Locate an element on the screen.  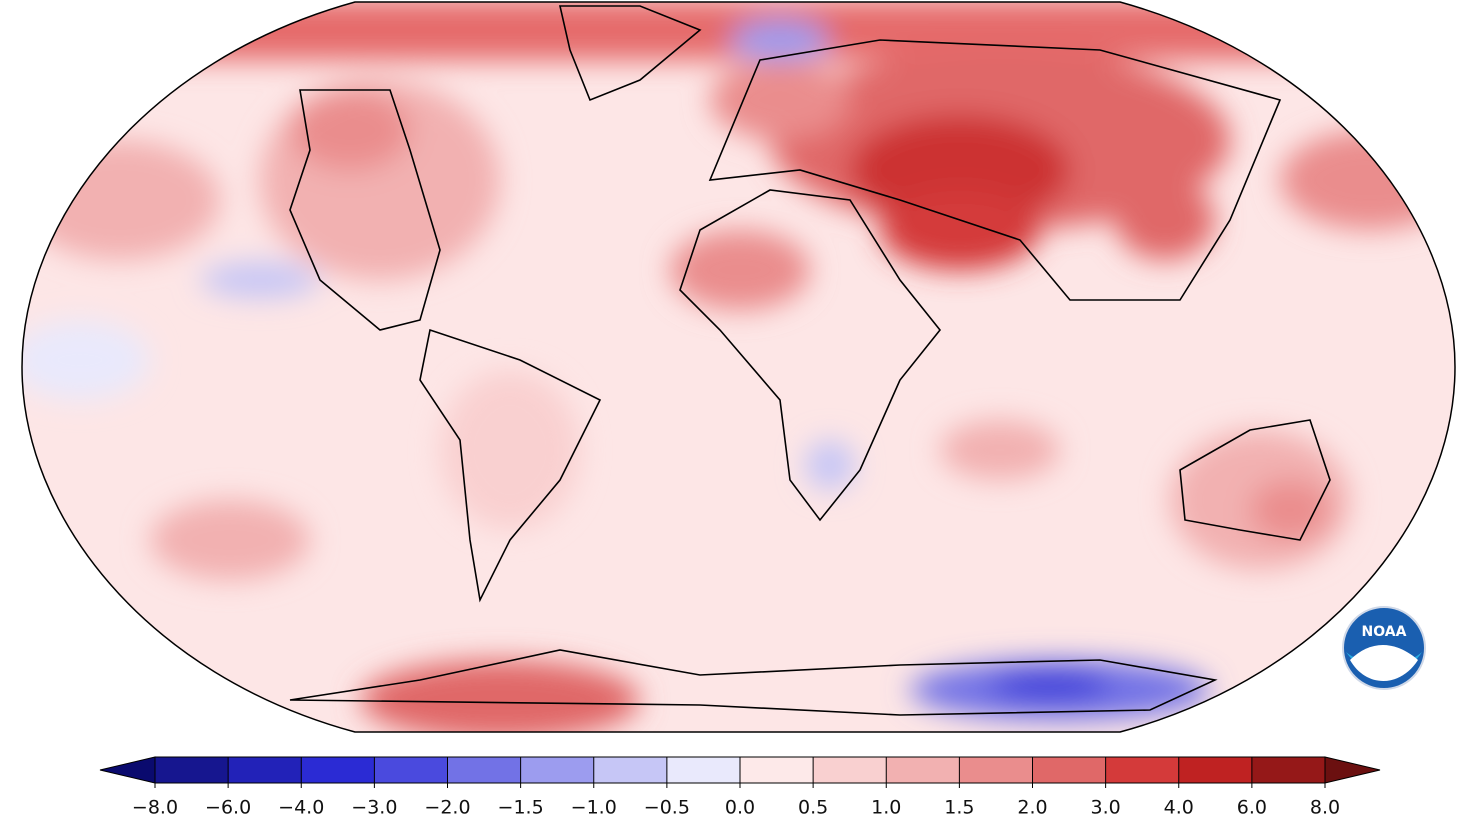
tick-label: −2.0 is located at coordinates (447, 808).